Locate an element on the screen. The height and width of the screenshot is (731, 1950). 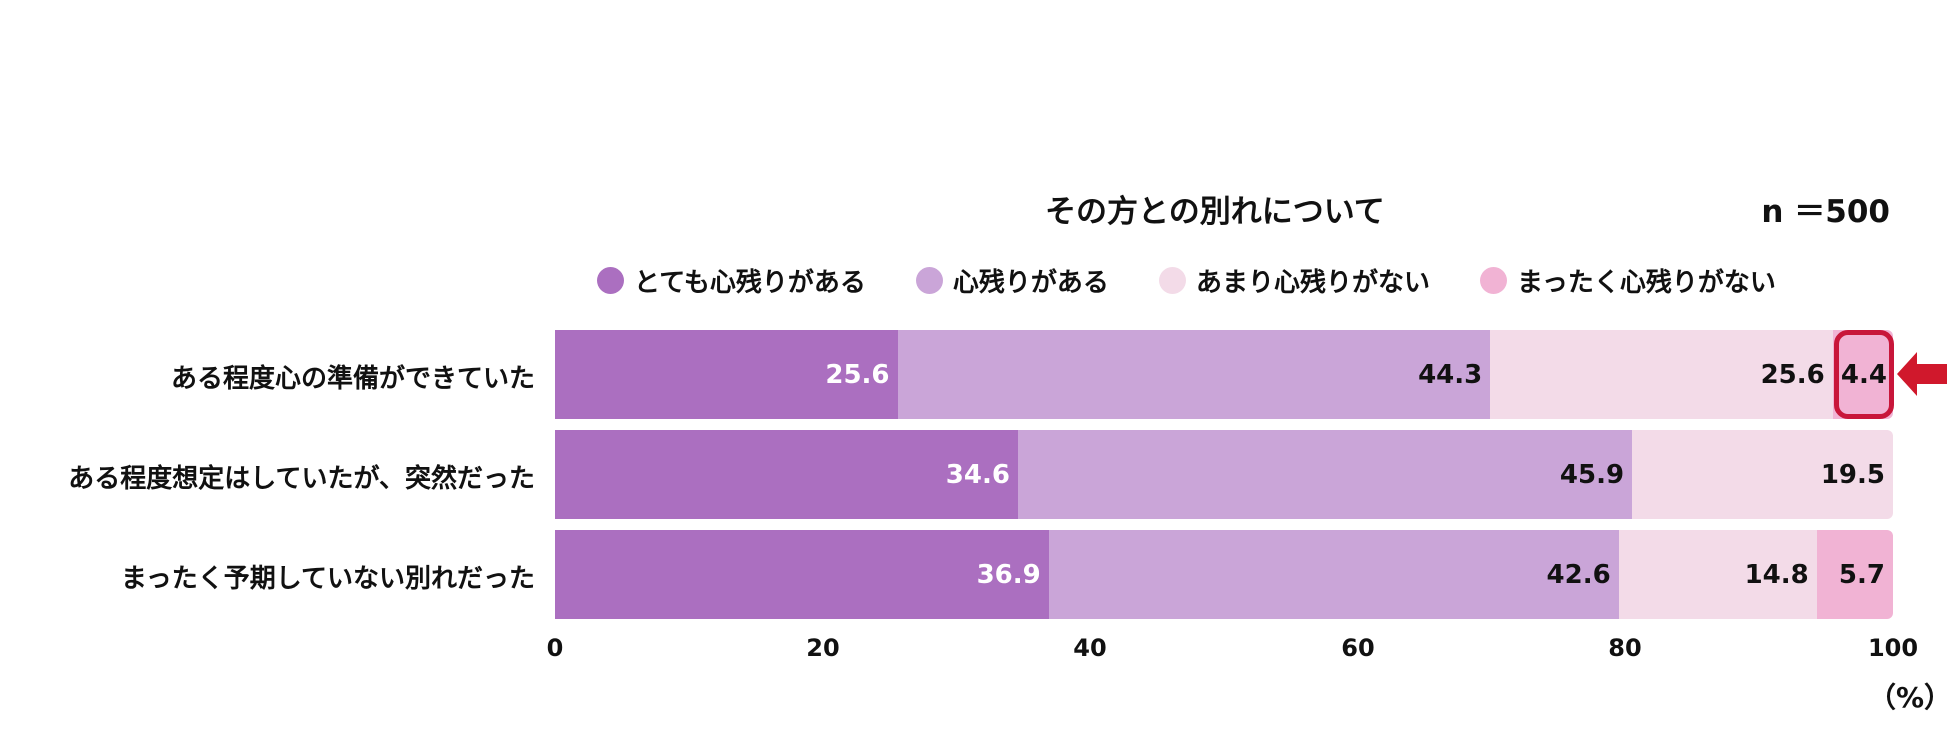
legend: とても心残りがある 心残りがある あまり心残りがない まったく心残りがない is located at coordinates (1211, 280).